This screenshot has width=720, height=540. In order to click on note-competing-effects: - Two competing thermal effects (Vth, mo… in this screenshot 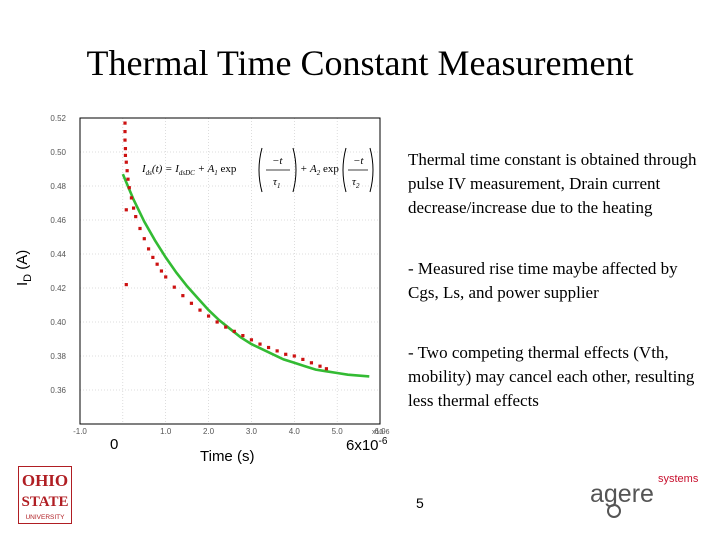, I will do `click(551, 376)`.